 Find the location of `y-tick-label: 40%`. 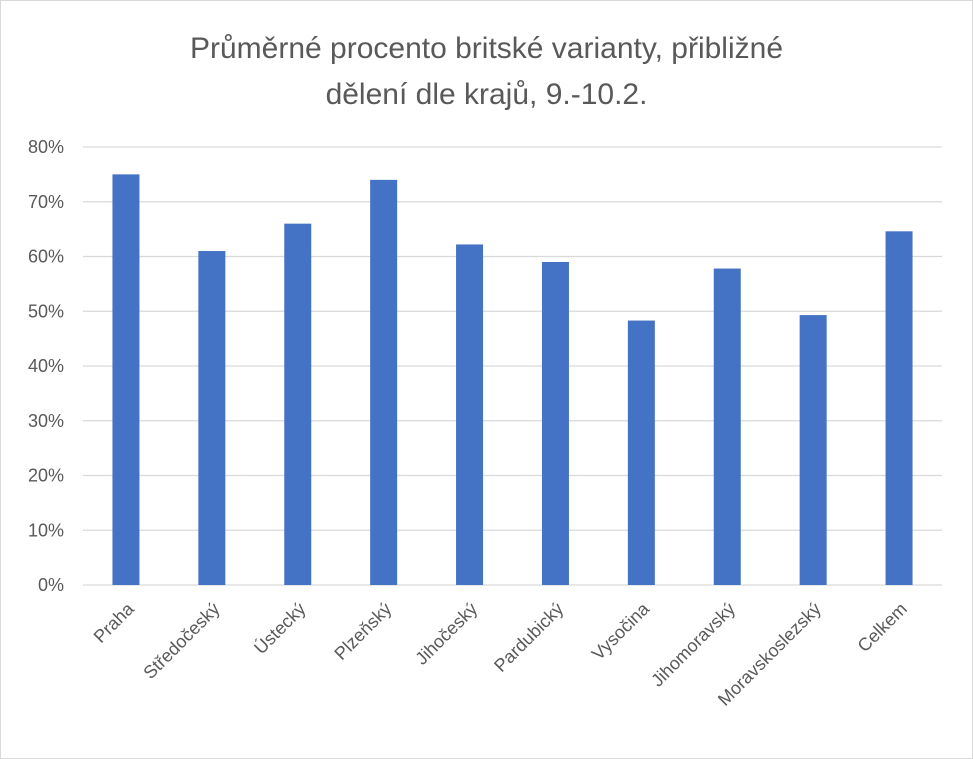

y-tick-label: 40% is located at coordinates (46, 366).